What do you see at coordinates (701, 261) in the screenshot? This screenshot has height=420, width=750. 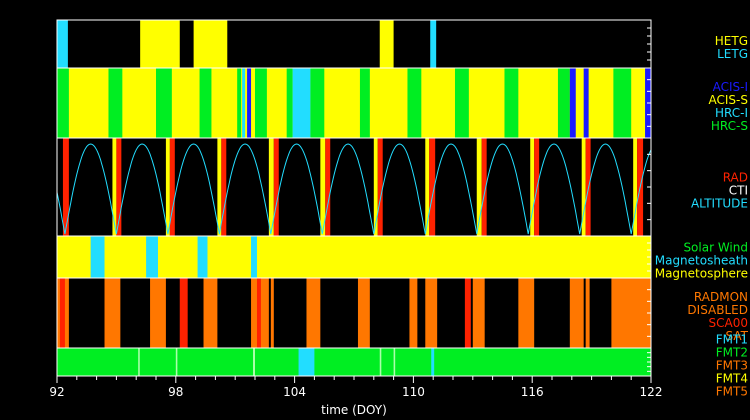 I see `legend-magnetosheath: Magnetosheath` at bounding box center [701, 261].